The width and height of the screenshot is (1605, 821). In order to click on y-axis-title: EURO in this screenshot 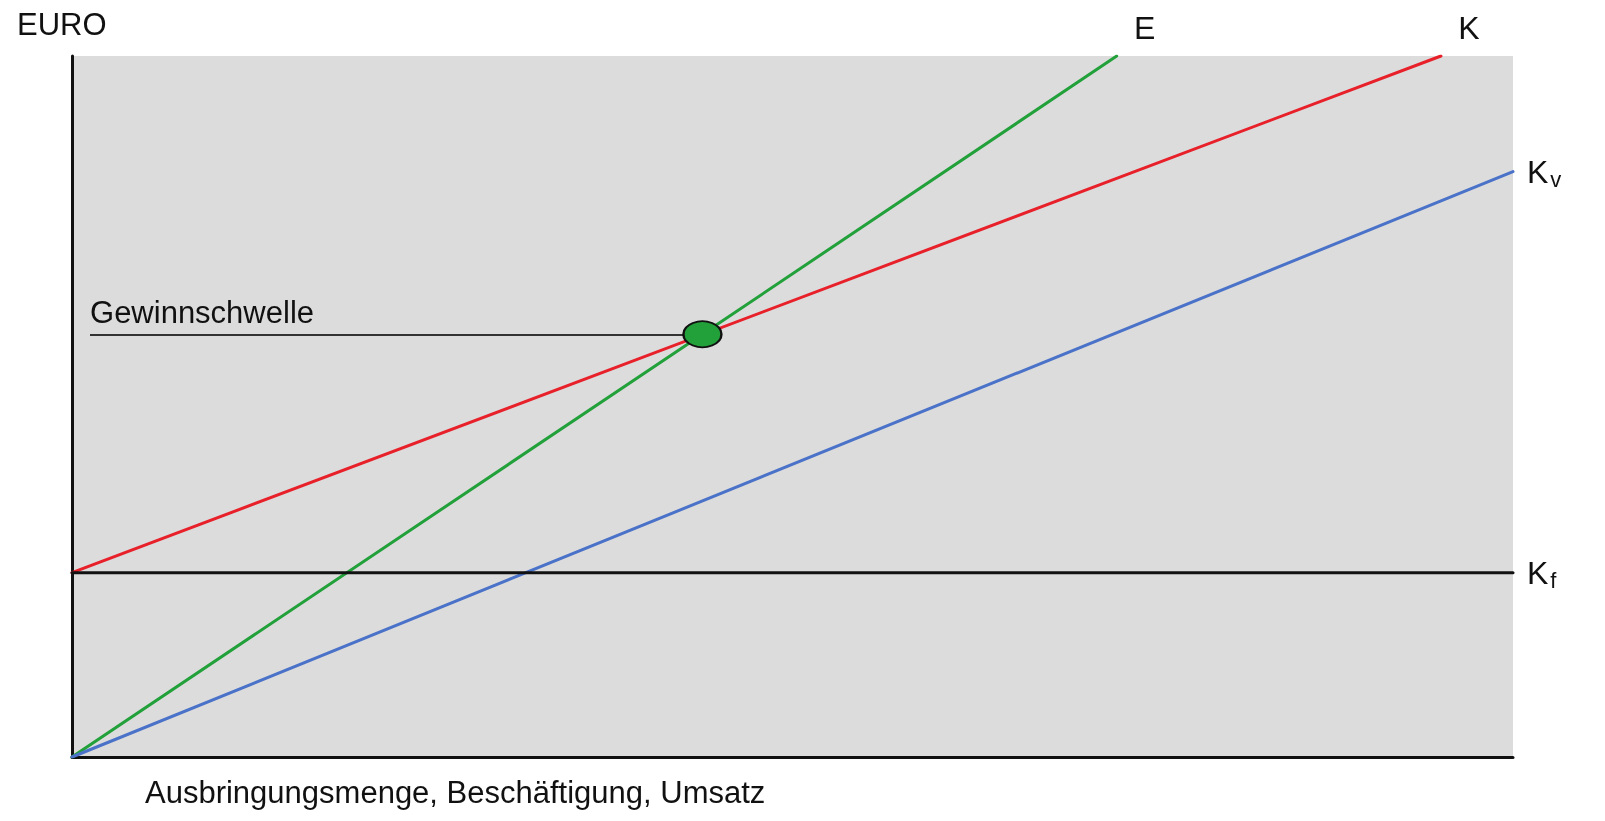, I will do `click(62, 24)`.